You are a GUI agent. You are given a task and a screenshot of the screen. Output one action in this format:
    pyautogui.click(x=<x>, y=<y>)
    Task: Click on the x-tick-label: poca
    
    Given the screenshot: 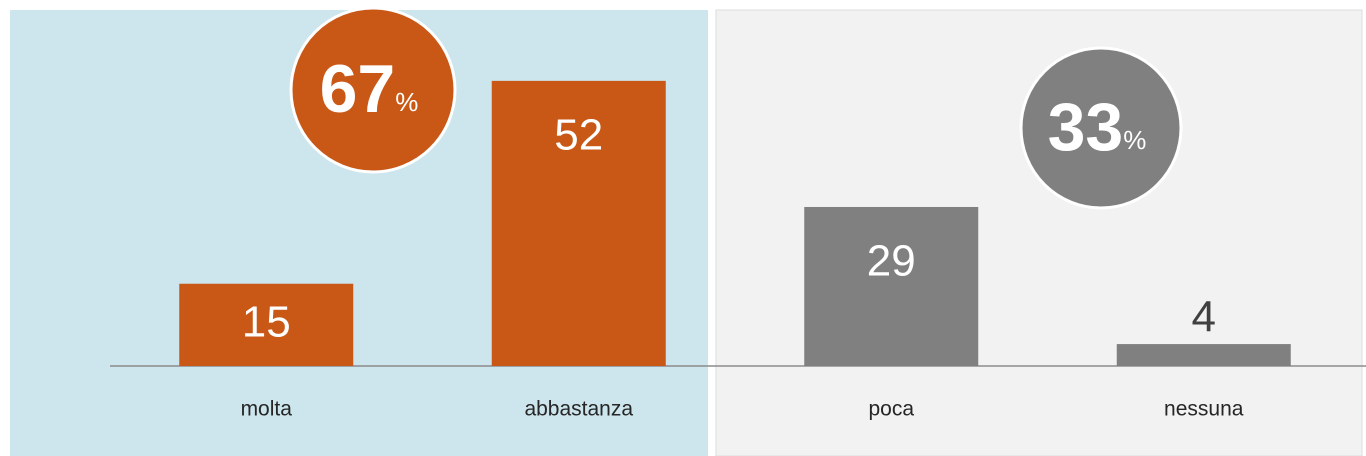 What is the action you would take?
    pyautogui.click(x=891, y=409)
    